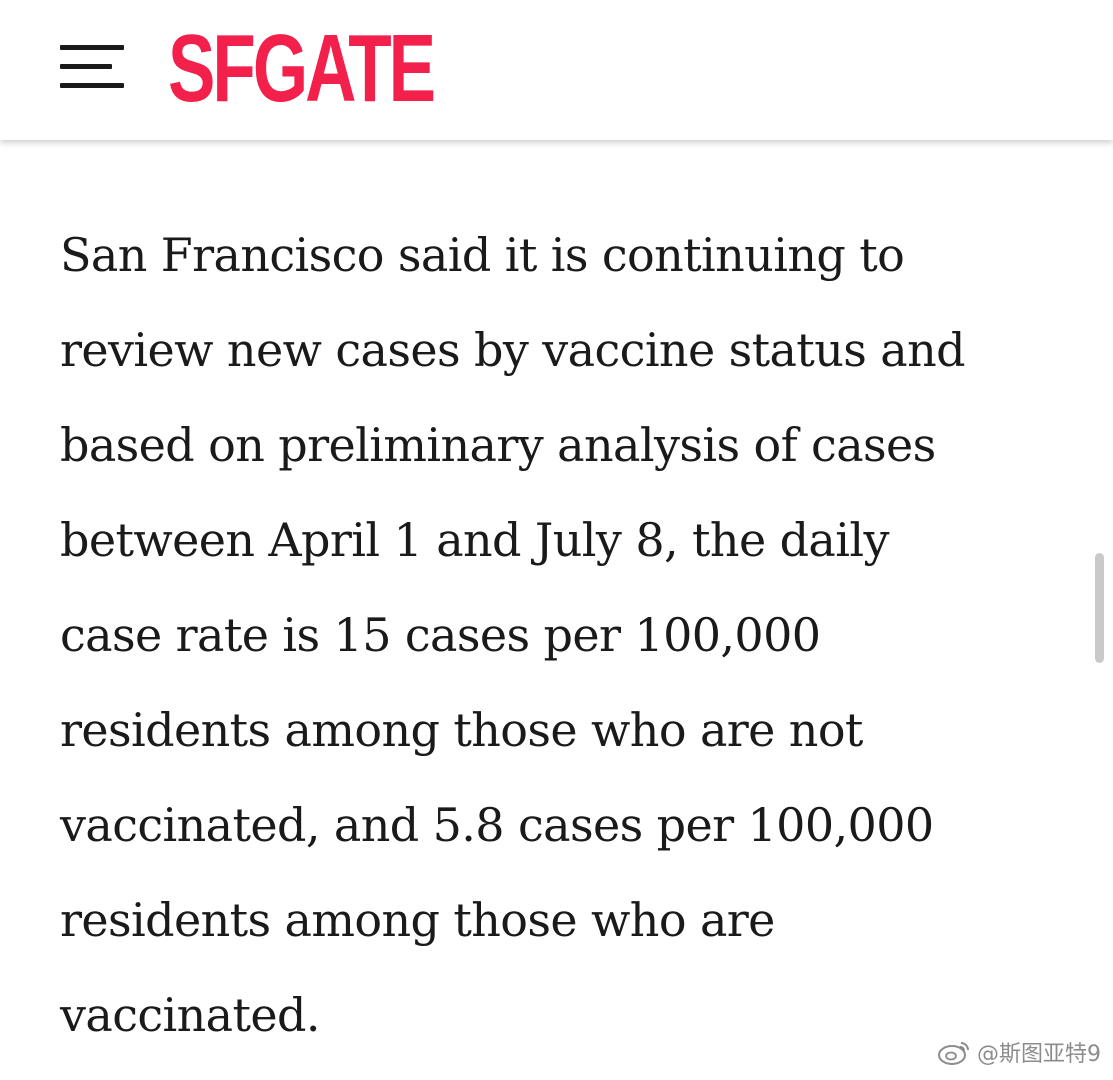  What do you see at coordinates (954, 1052) in the screenshot?
I see `weibo-icon` at bounding box center [954, 1052].